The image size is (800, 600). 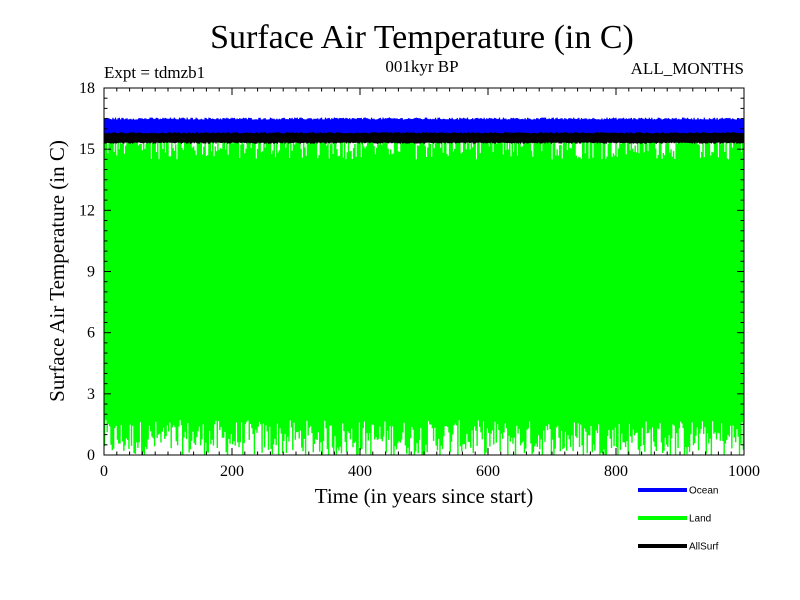 What do you see at coordinates (744, 471) in the screenshot?
I see `x-tick-label: 1000` at bounding box center [744, 471].